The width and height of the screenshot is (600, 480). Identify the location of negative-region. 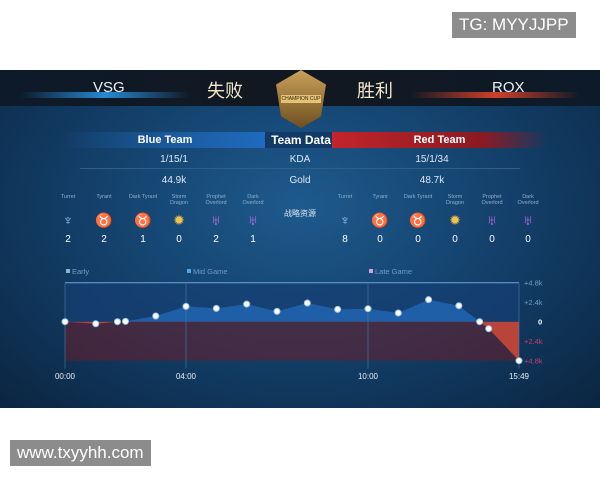
(292, 341).